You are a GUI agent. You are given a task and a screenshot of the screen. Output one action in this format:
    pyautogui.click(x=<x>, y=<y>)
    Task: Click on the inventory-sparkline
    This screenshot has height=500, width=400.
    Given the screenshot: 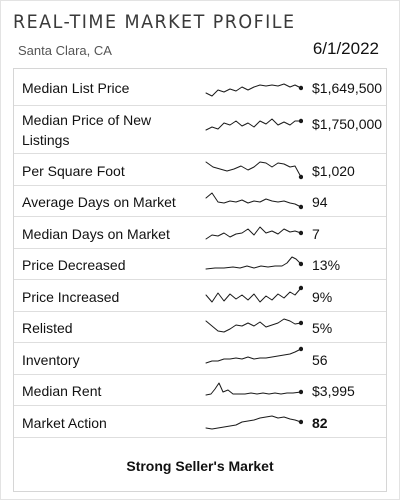 What is the action you would take?
    pyautogui.click(x=254, y=355)
    